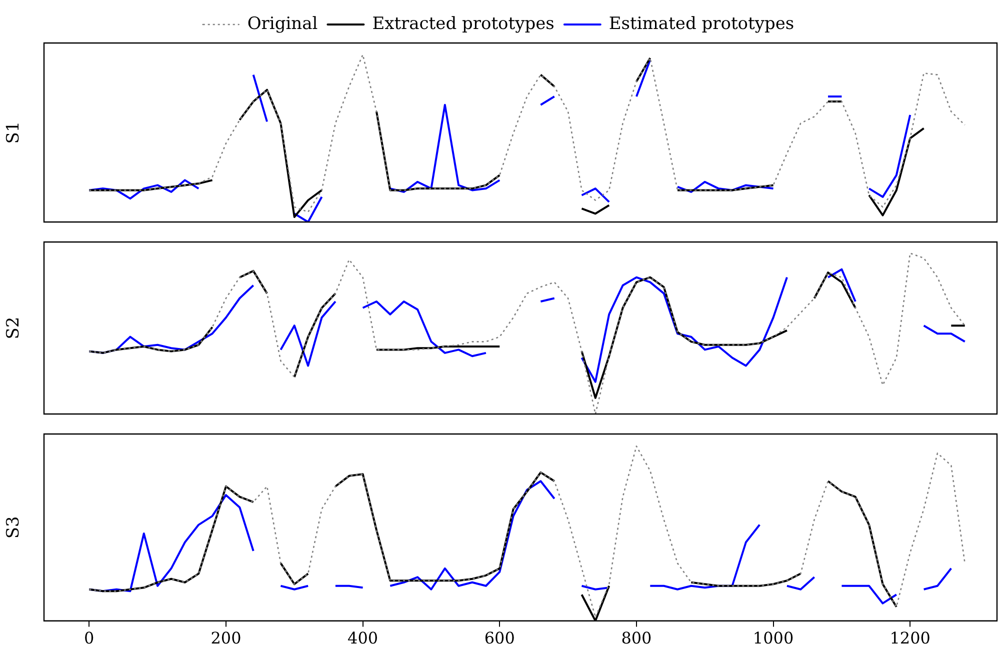  I want to click on legend-label: Estimated prototypes, so click(701, 24).